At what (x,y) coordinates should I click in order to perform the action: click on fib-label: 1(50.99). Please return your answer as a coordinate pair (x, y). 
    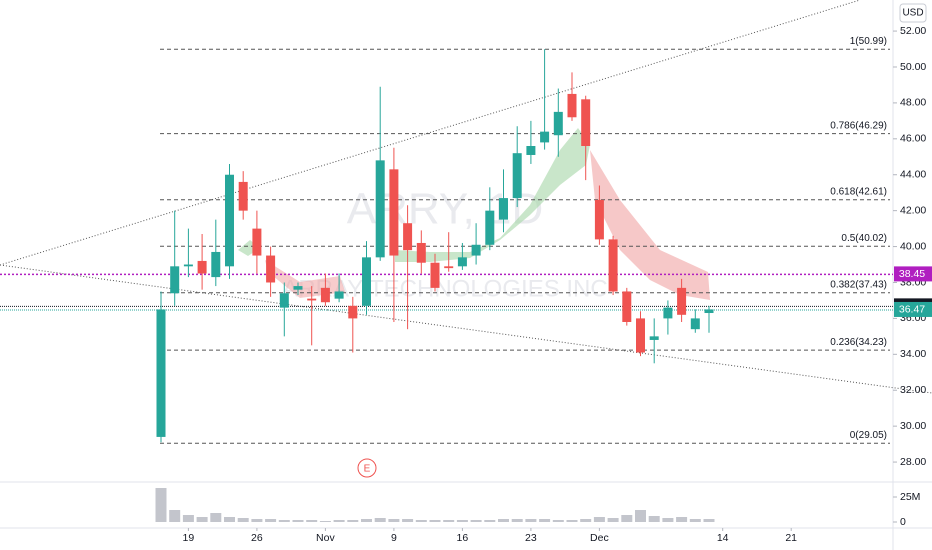
    Looking at the image, I should click on (868, 41).